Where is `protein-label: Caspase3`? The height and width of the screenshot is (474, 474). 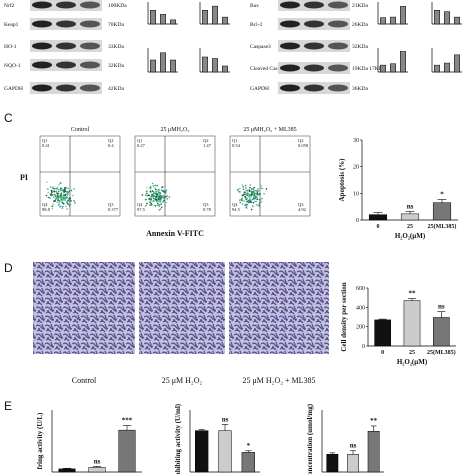
protein-label: Caspase3 is located at coordinates (260, 47).